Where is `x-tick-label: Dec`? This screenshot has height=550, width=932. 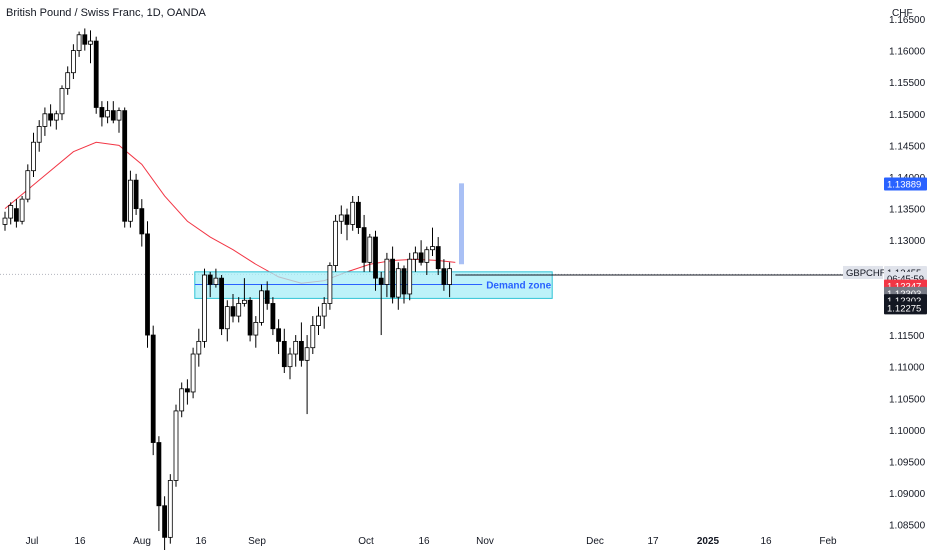 x-tick-label: Dec is located at coordinates (595, 541).